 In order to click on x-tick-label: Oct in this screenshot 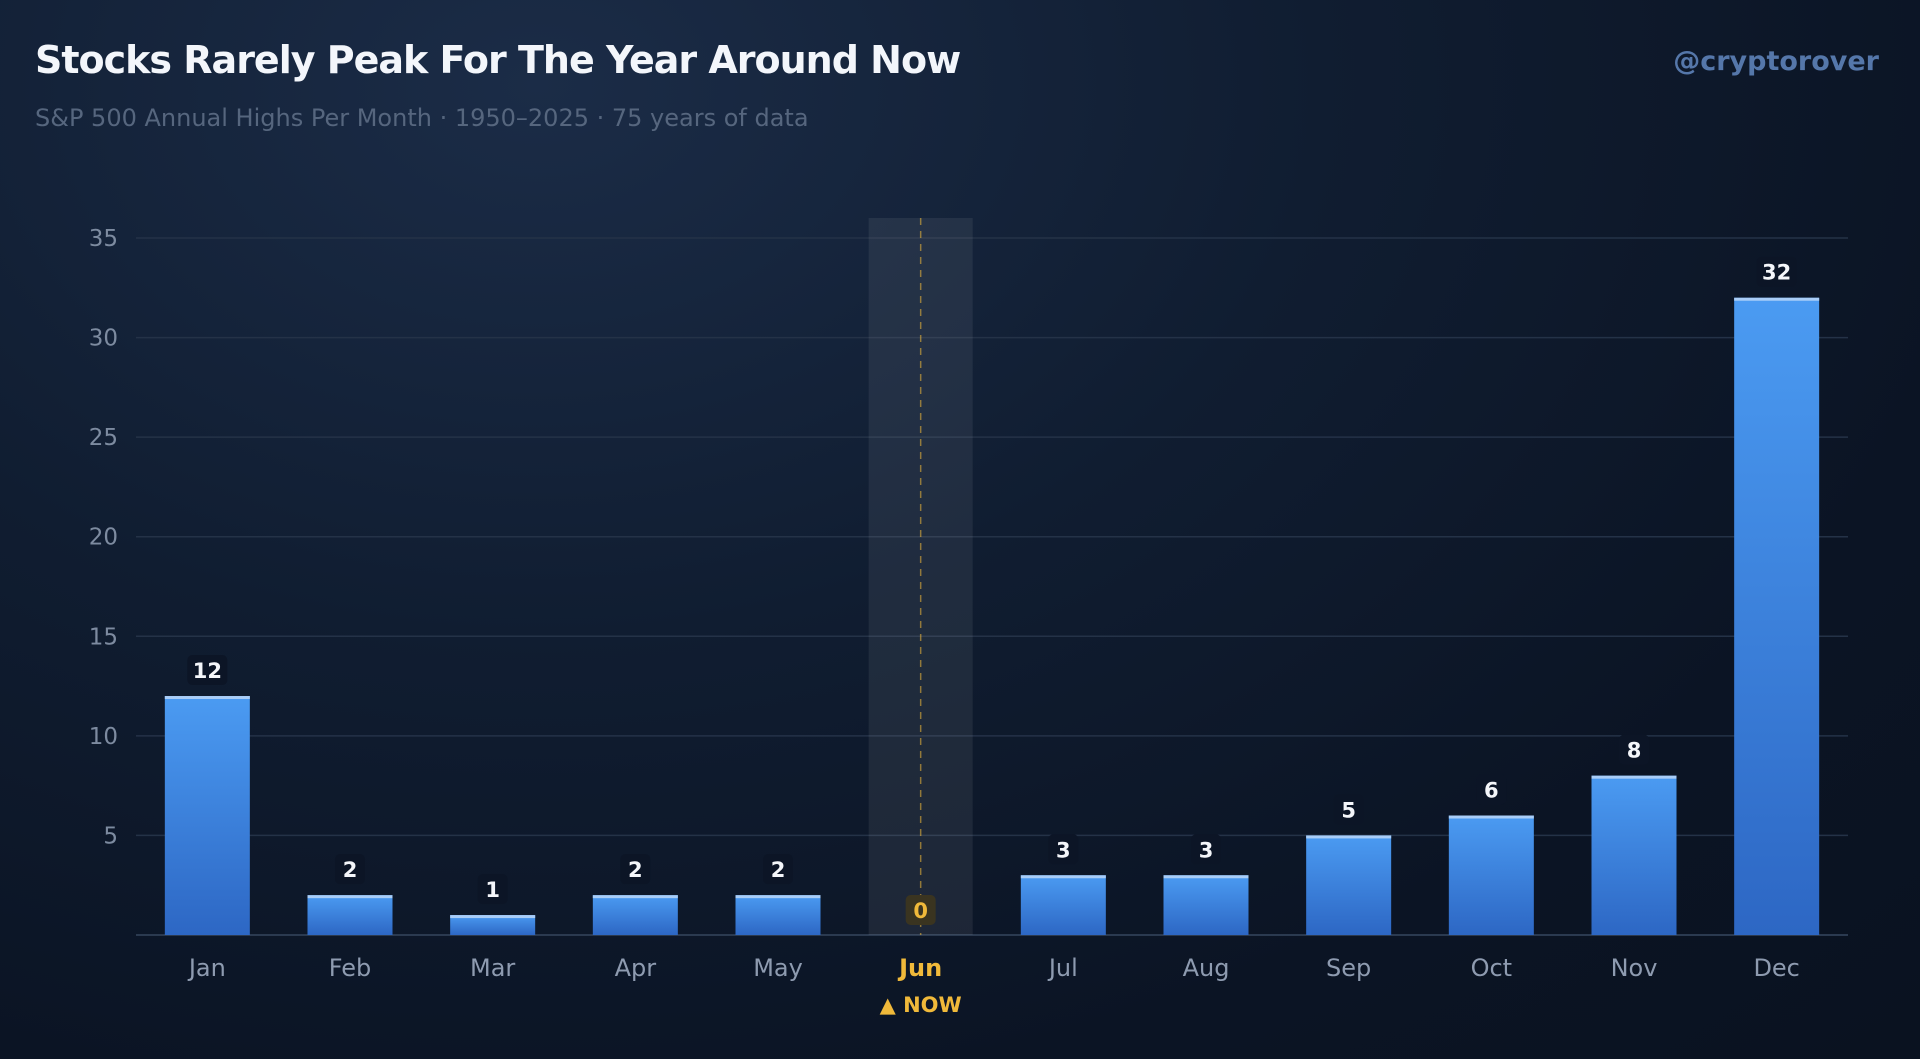, I will do `click(1492, 968)`.